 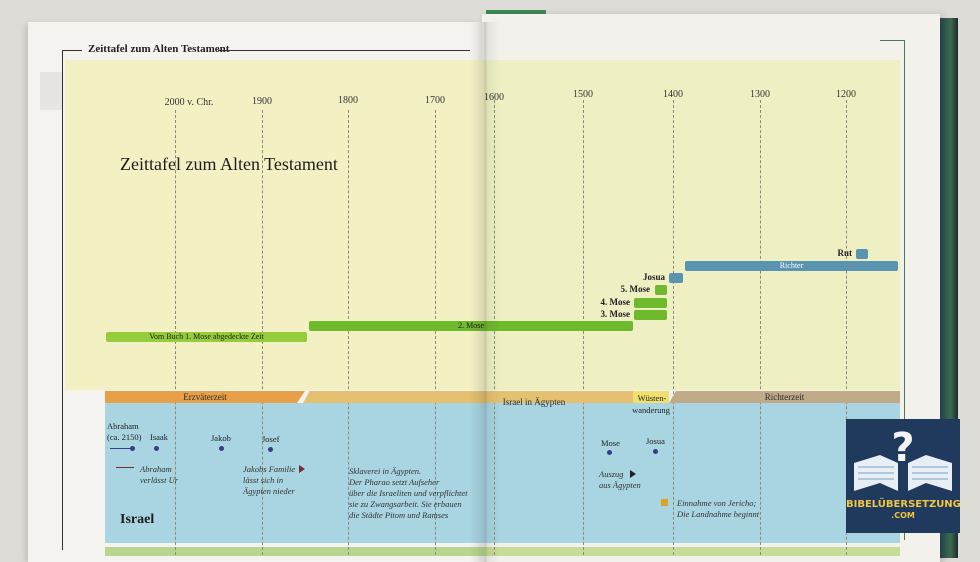 What do you see at coordinates (229, 164) in the screenshot?
I see `chart-title: Zeittafel zum Alten Testament` at bounding box center [229, 164].